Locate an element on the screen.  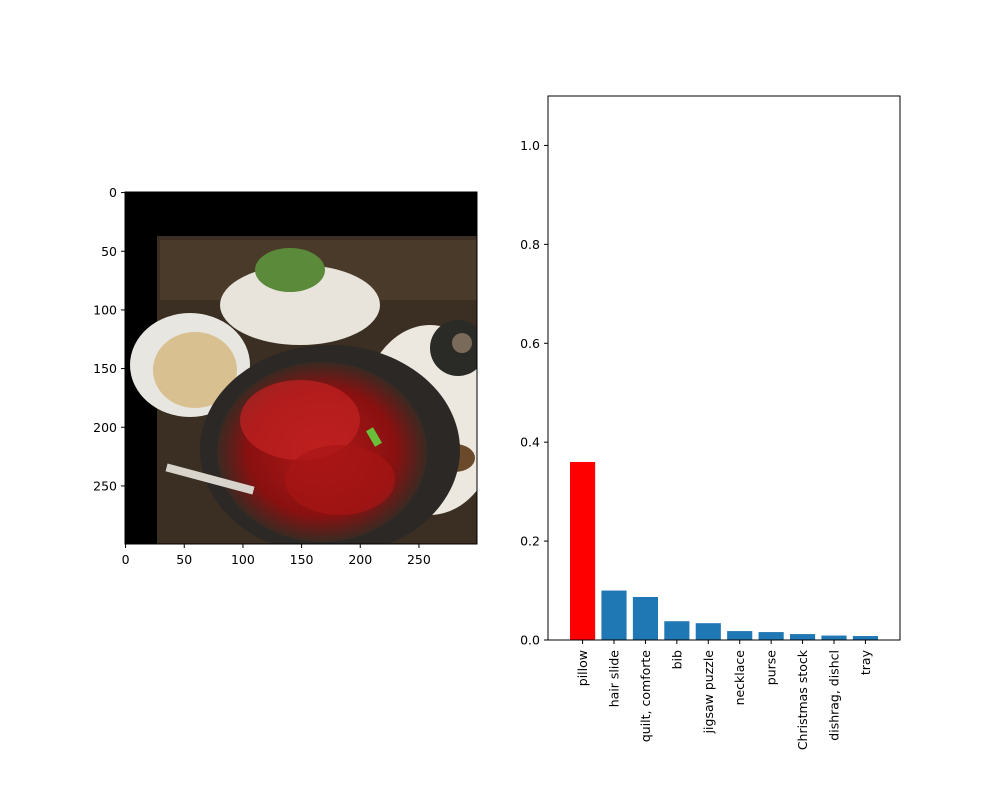
bar-x-tick-label: necklace is located at coordinates (739, 678).